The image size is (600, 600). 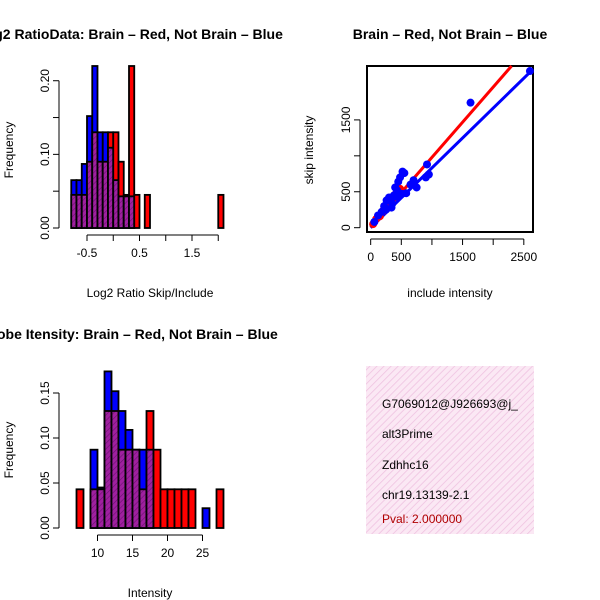 What do you see at coordinates (422, 519) in the screenshot?
I see `info-pval: Pval: 2.000000` at bounding box center [422, 519].